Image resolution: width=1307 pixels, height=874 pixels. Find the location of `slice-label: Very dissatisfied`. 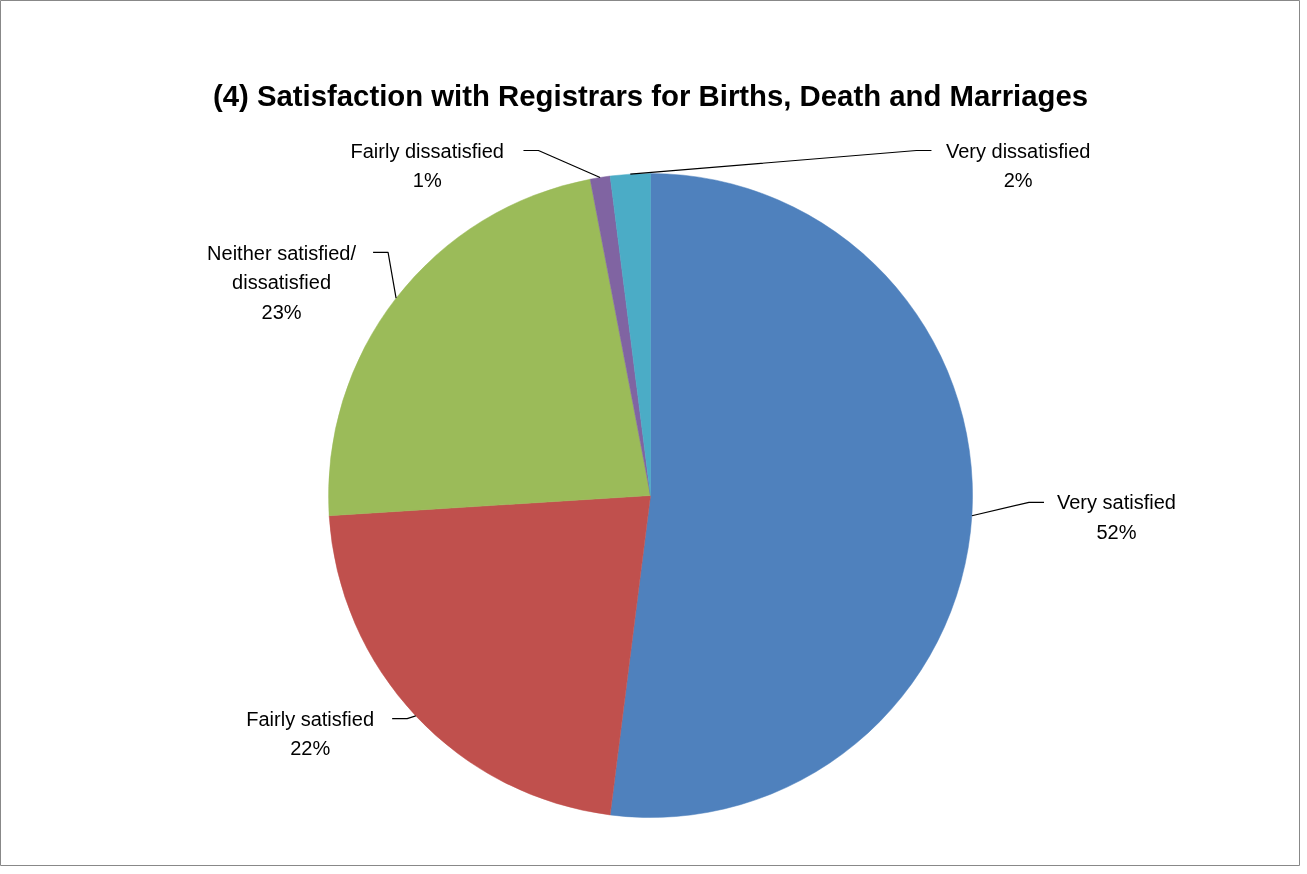

slice-label: Very dissatisfied is located at coordinates (1018, 150).